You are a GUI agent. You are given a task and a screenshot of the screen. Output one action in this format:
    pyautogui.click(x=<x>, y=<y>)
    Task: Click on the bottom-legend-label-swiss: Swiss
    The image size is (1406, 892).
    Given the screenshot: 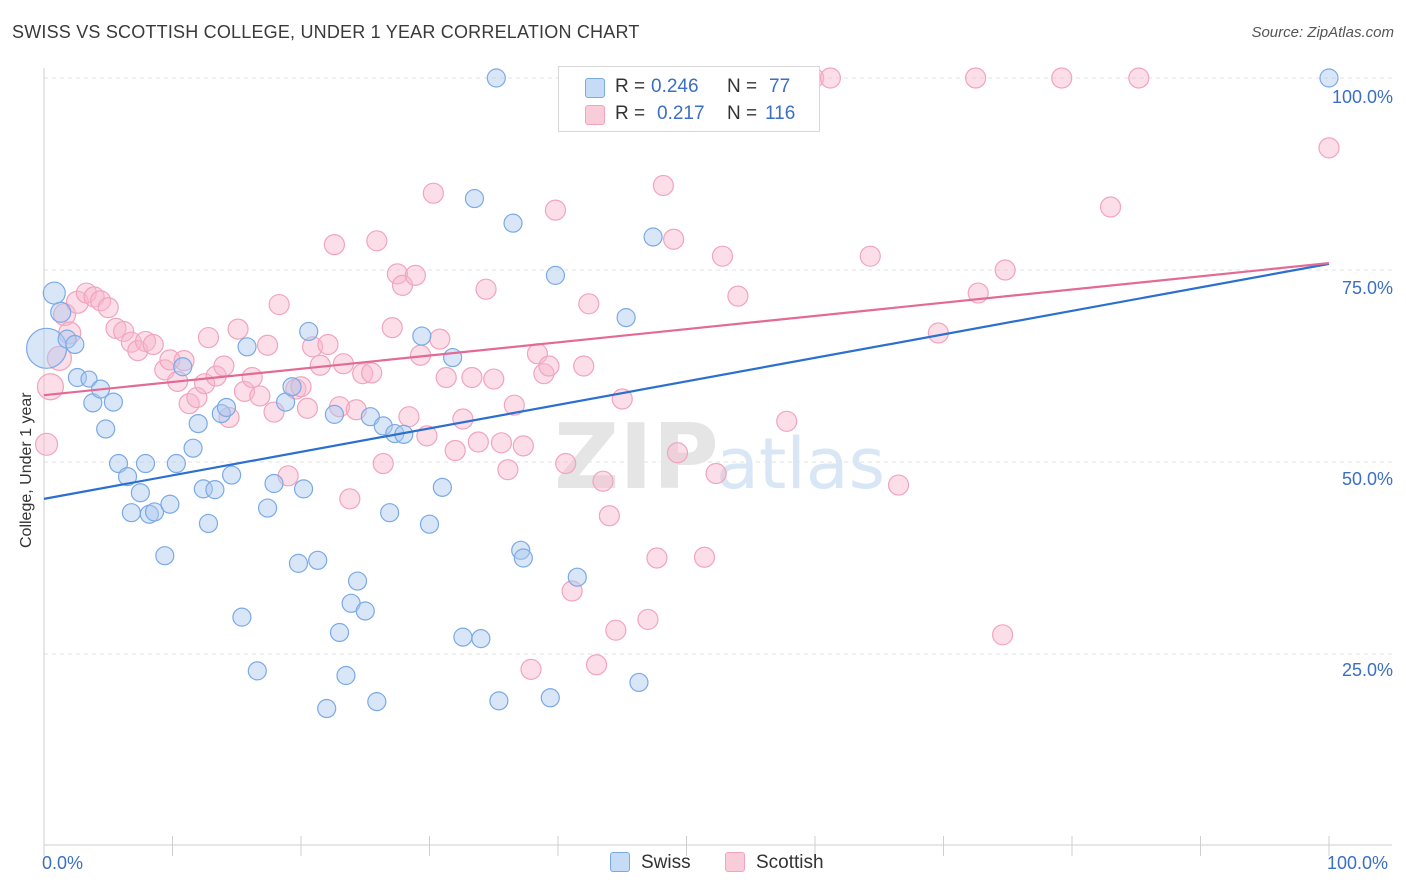 What is the action you would take?
    pyautogui.click(x=666, y=862)
    